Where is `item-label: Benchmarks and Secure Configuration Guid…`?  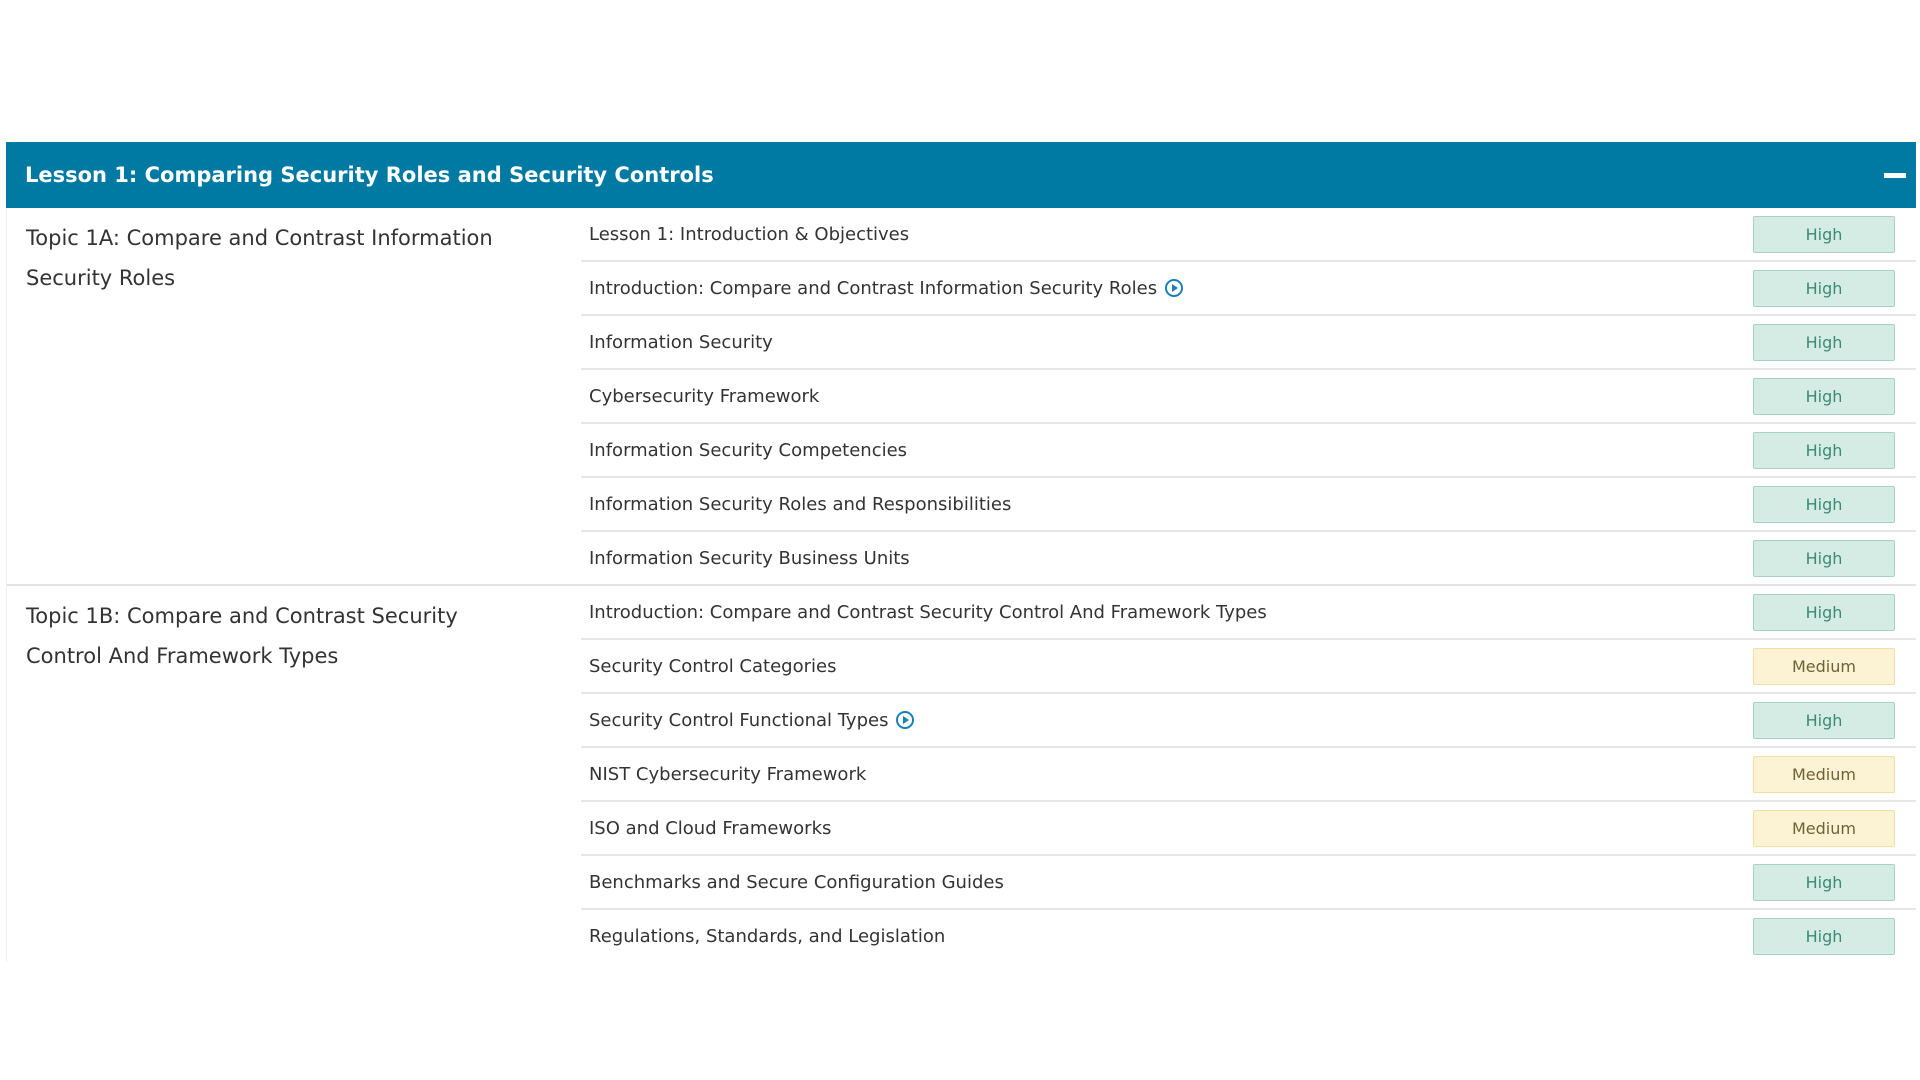 item-label: Benchmarks and Secure Configuration Guid… is located at coordinates (796, 882).